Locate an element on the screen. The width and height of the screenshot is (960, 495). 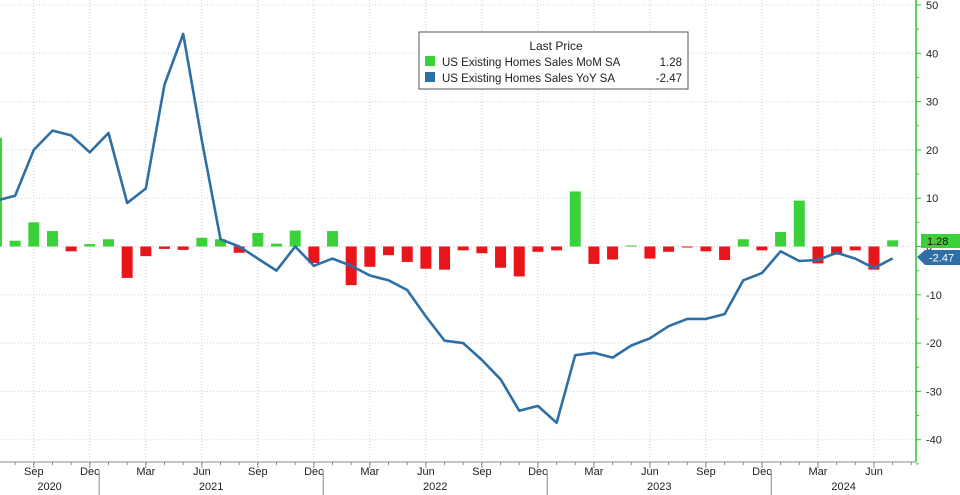
y-tick-label: 20 is located at coordinates (932, 151).